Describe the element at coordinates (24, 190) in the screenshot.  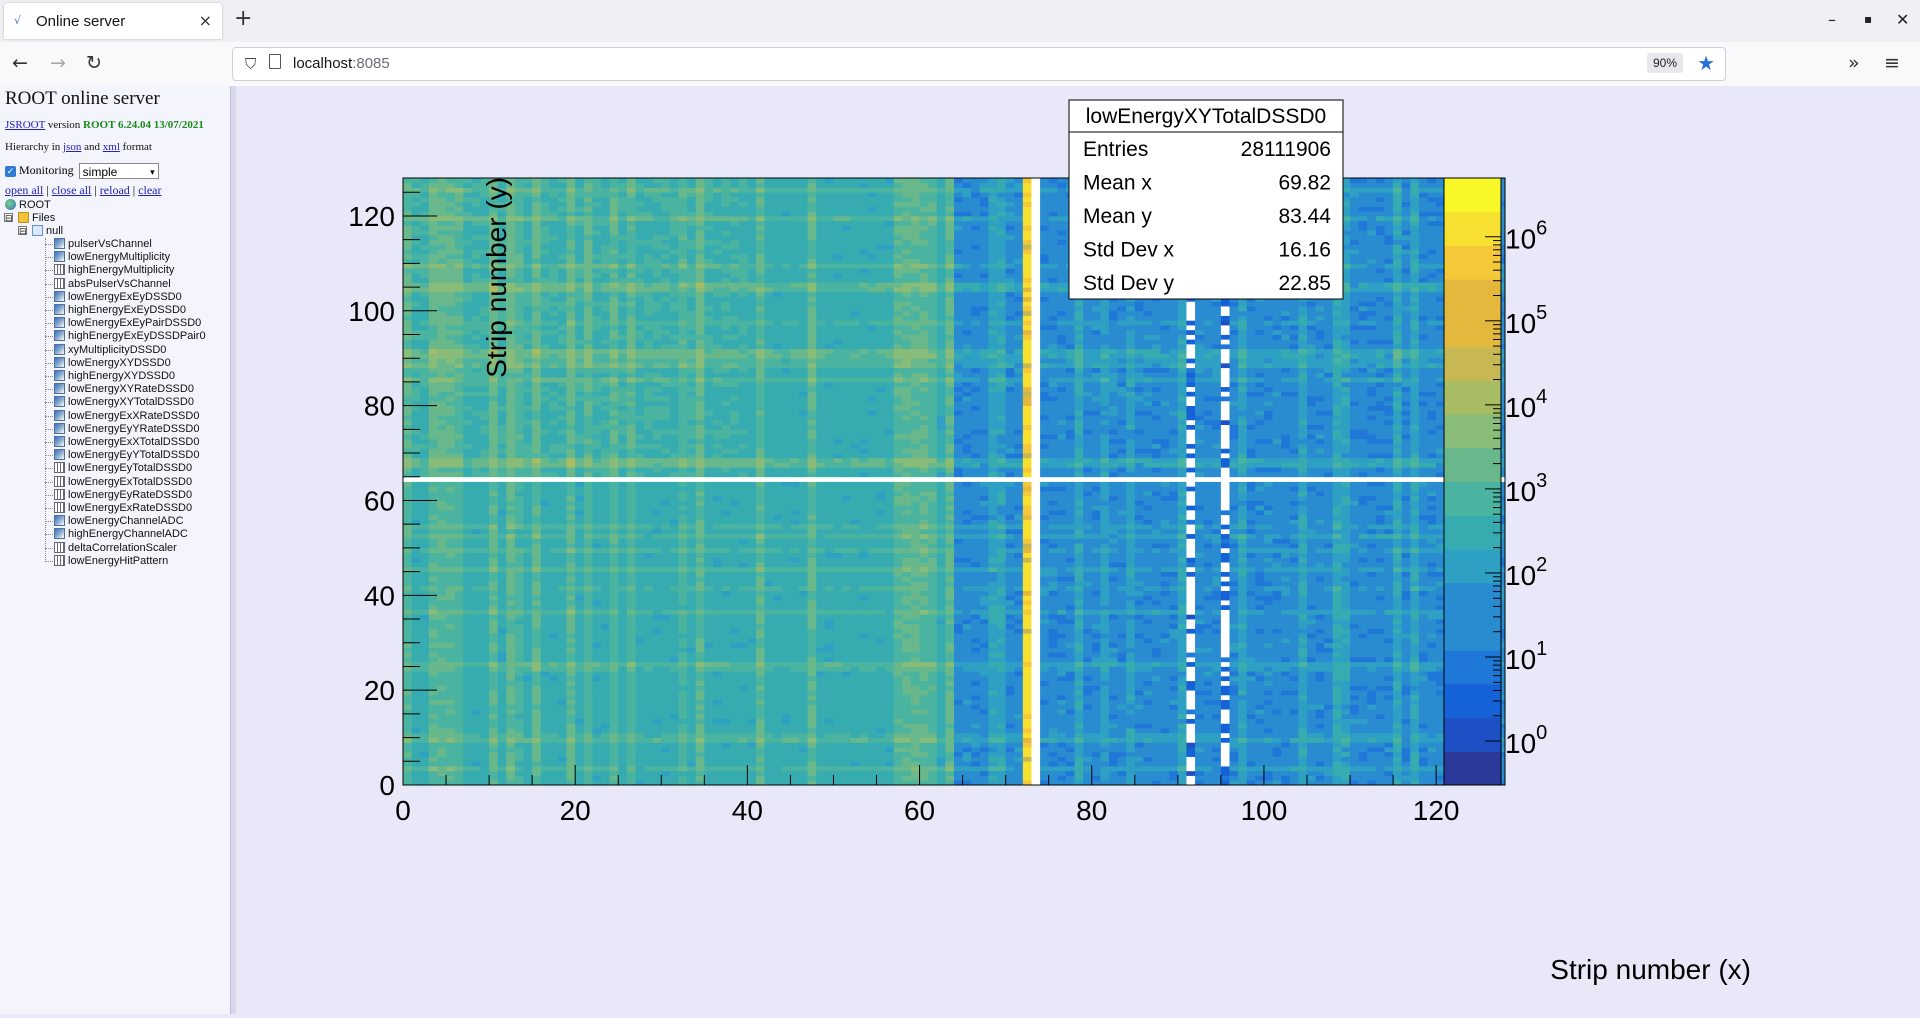
I see `open-all-link: open all` at that location.